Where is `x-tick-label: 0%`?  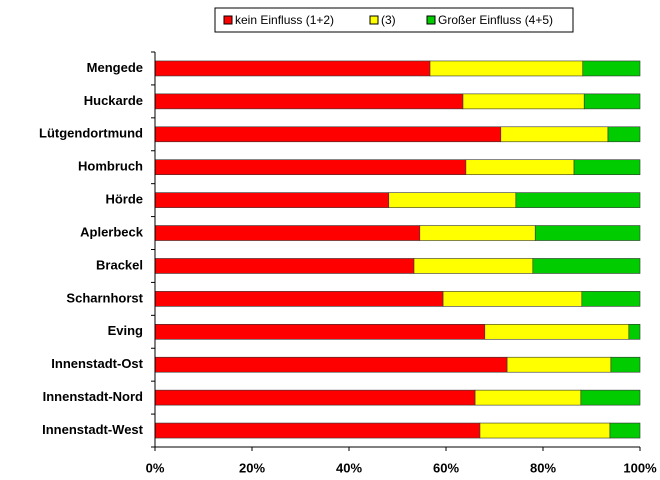
x-tick-label: 0% is located at coordinates (155, 467).